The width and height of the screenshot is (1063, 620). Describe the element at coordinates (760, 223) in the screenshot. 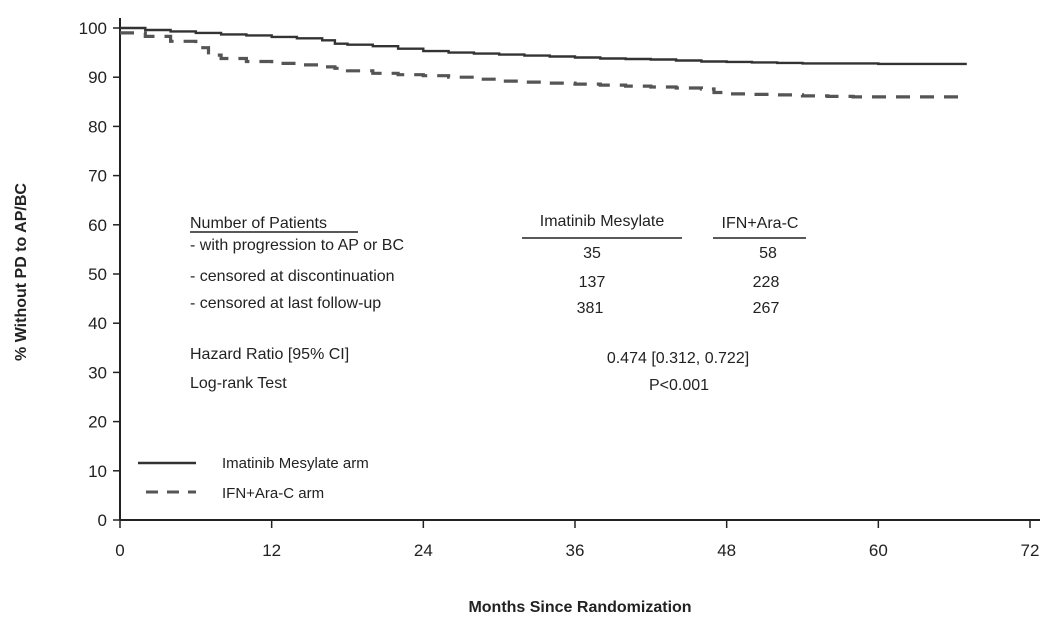

I see `table-col2-header: IFN+Ara-C` at that location.